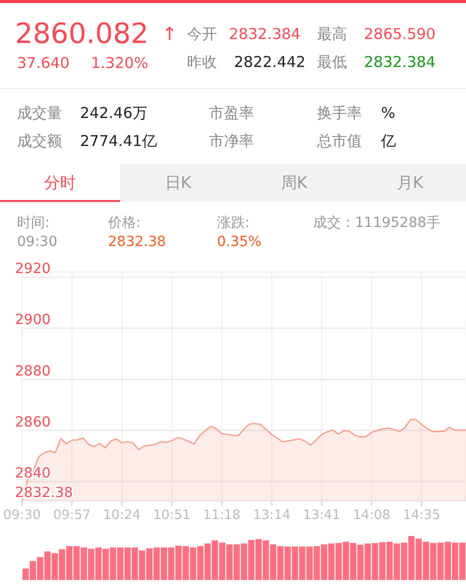 This screenshot has width=466, height=586. Describe the element at coordinates (400, 34) in the screenshot. I see `text: 2865.590` at that location.